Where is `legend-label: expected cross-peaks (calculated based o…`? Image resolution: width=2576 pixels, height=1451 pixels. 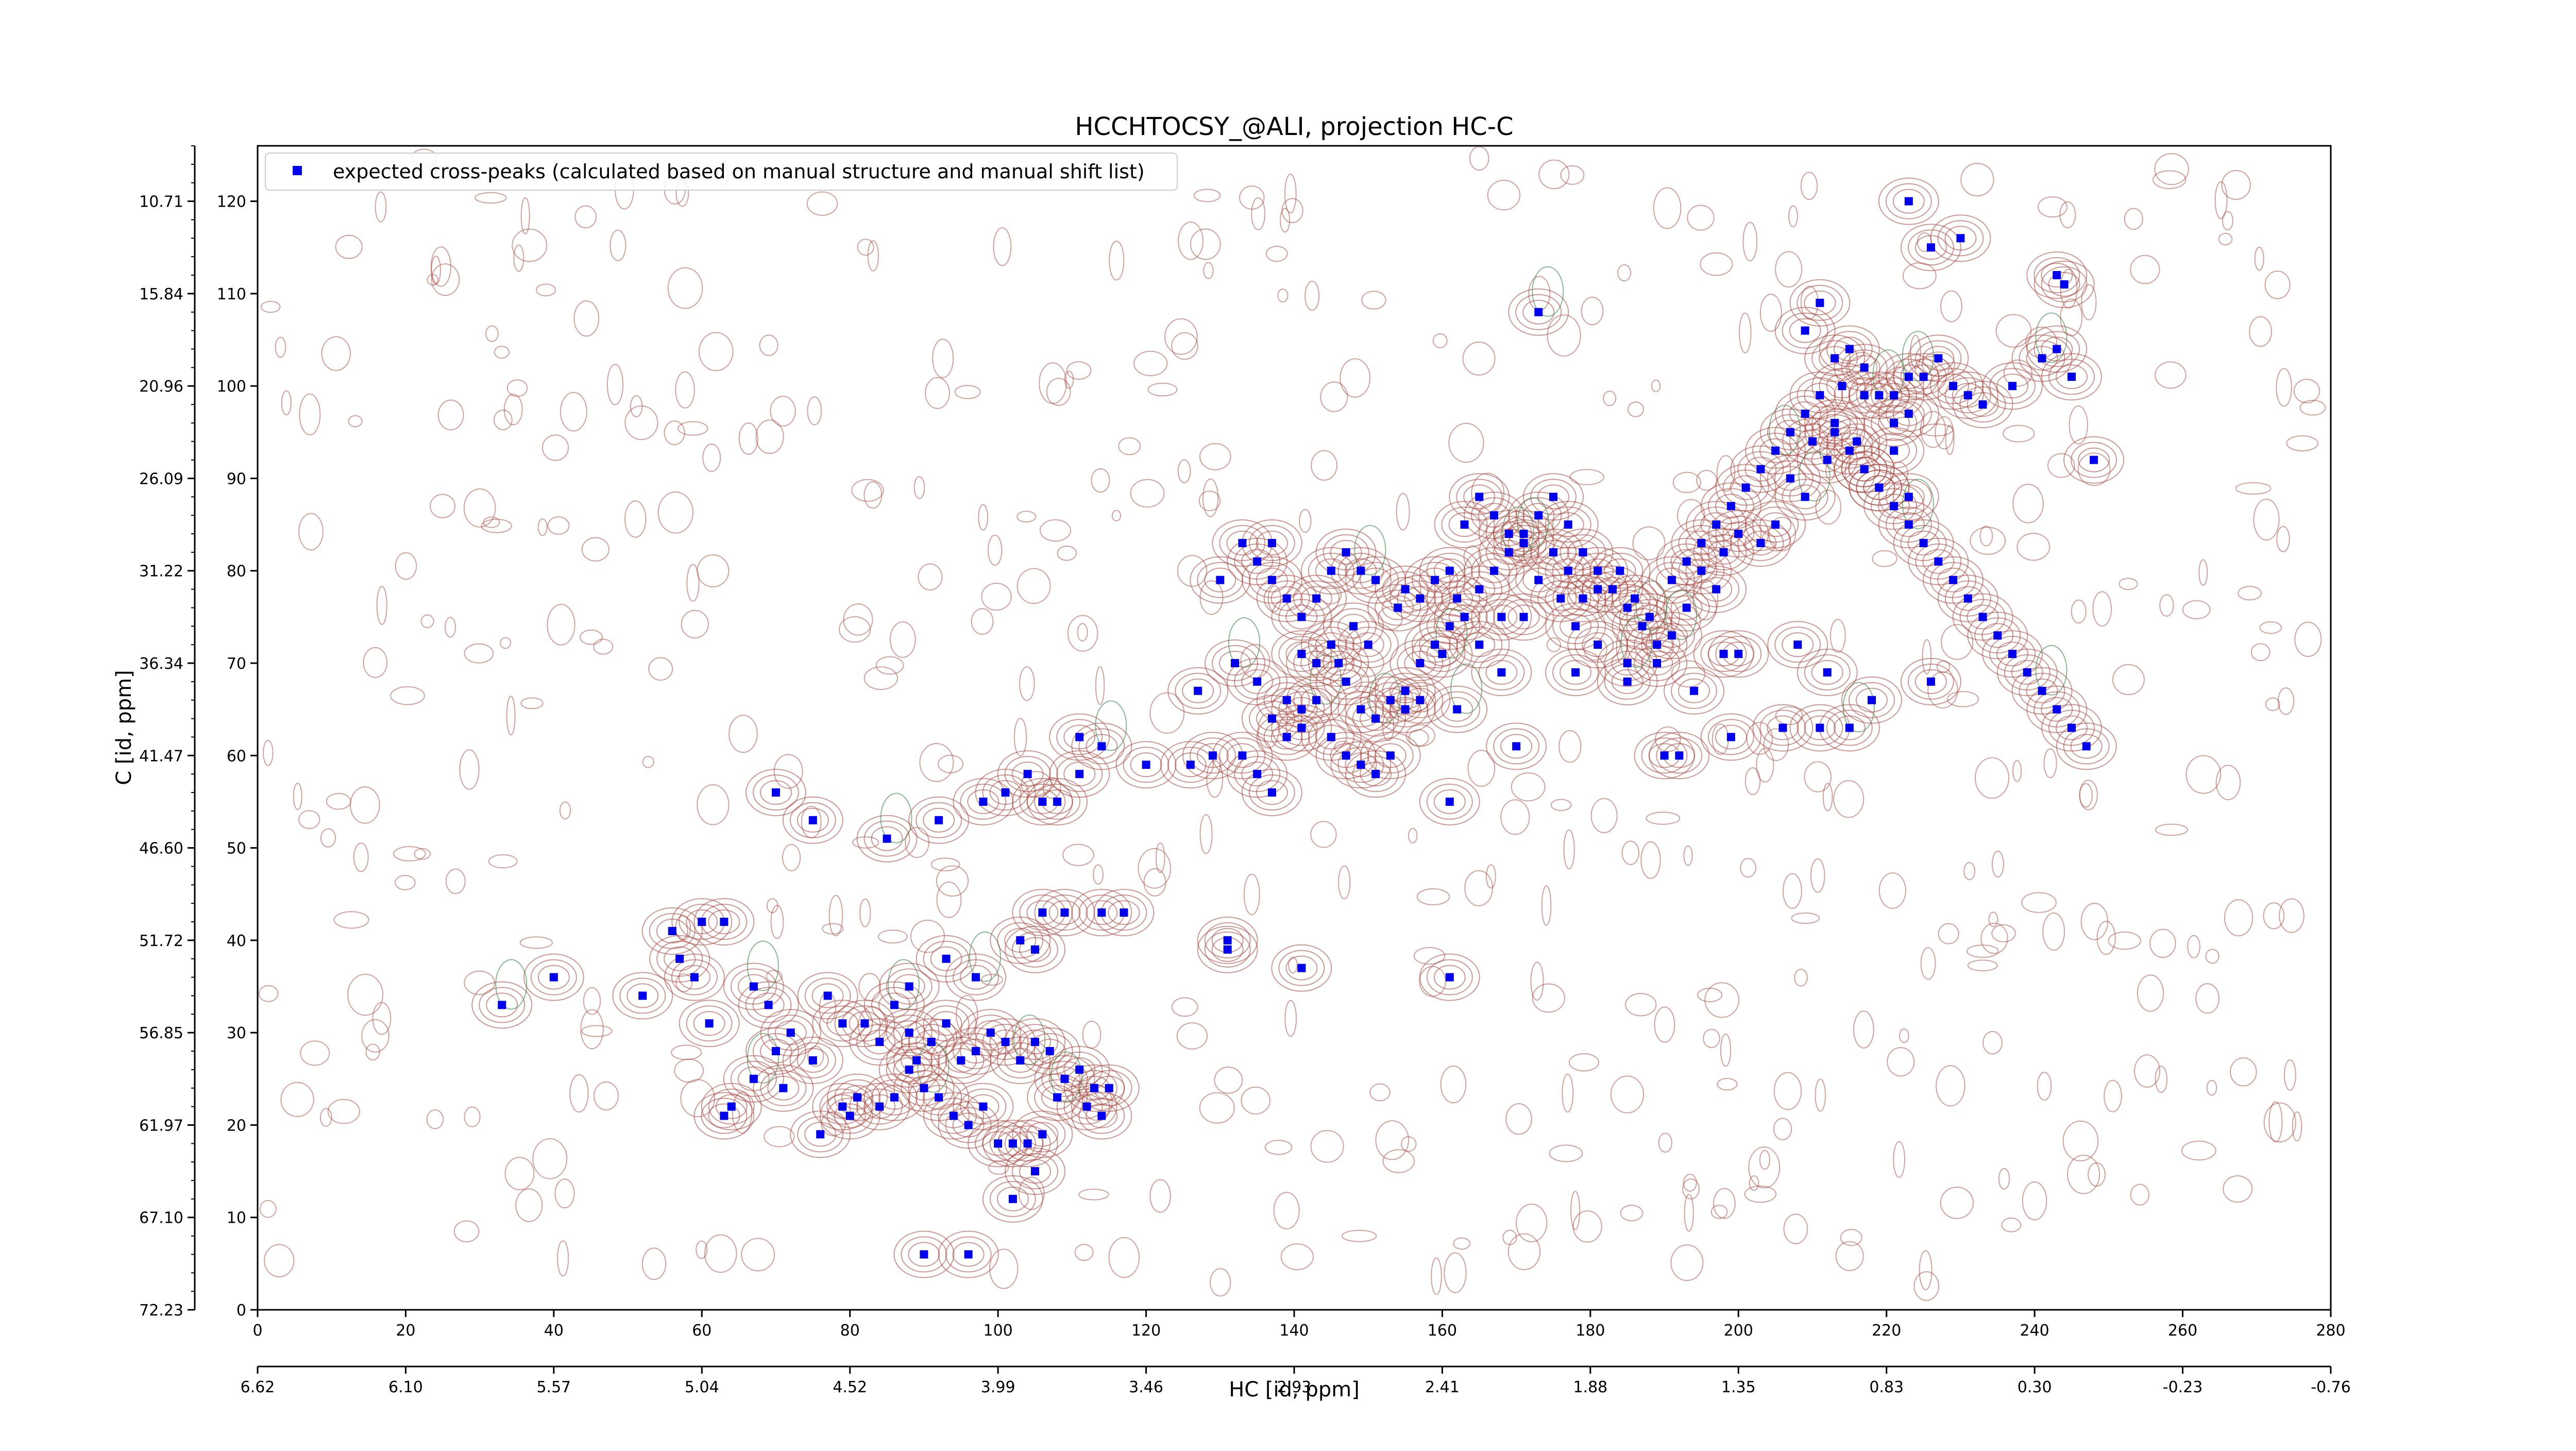
legend-label: expected cross-peaks (calculated based o… is located at coordinates (739, 171).